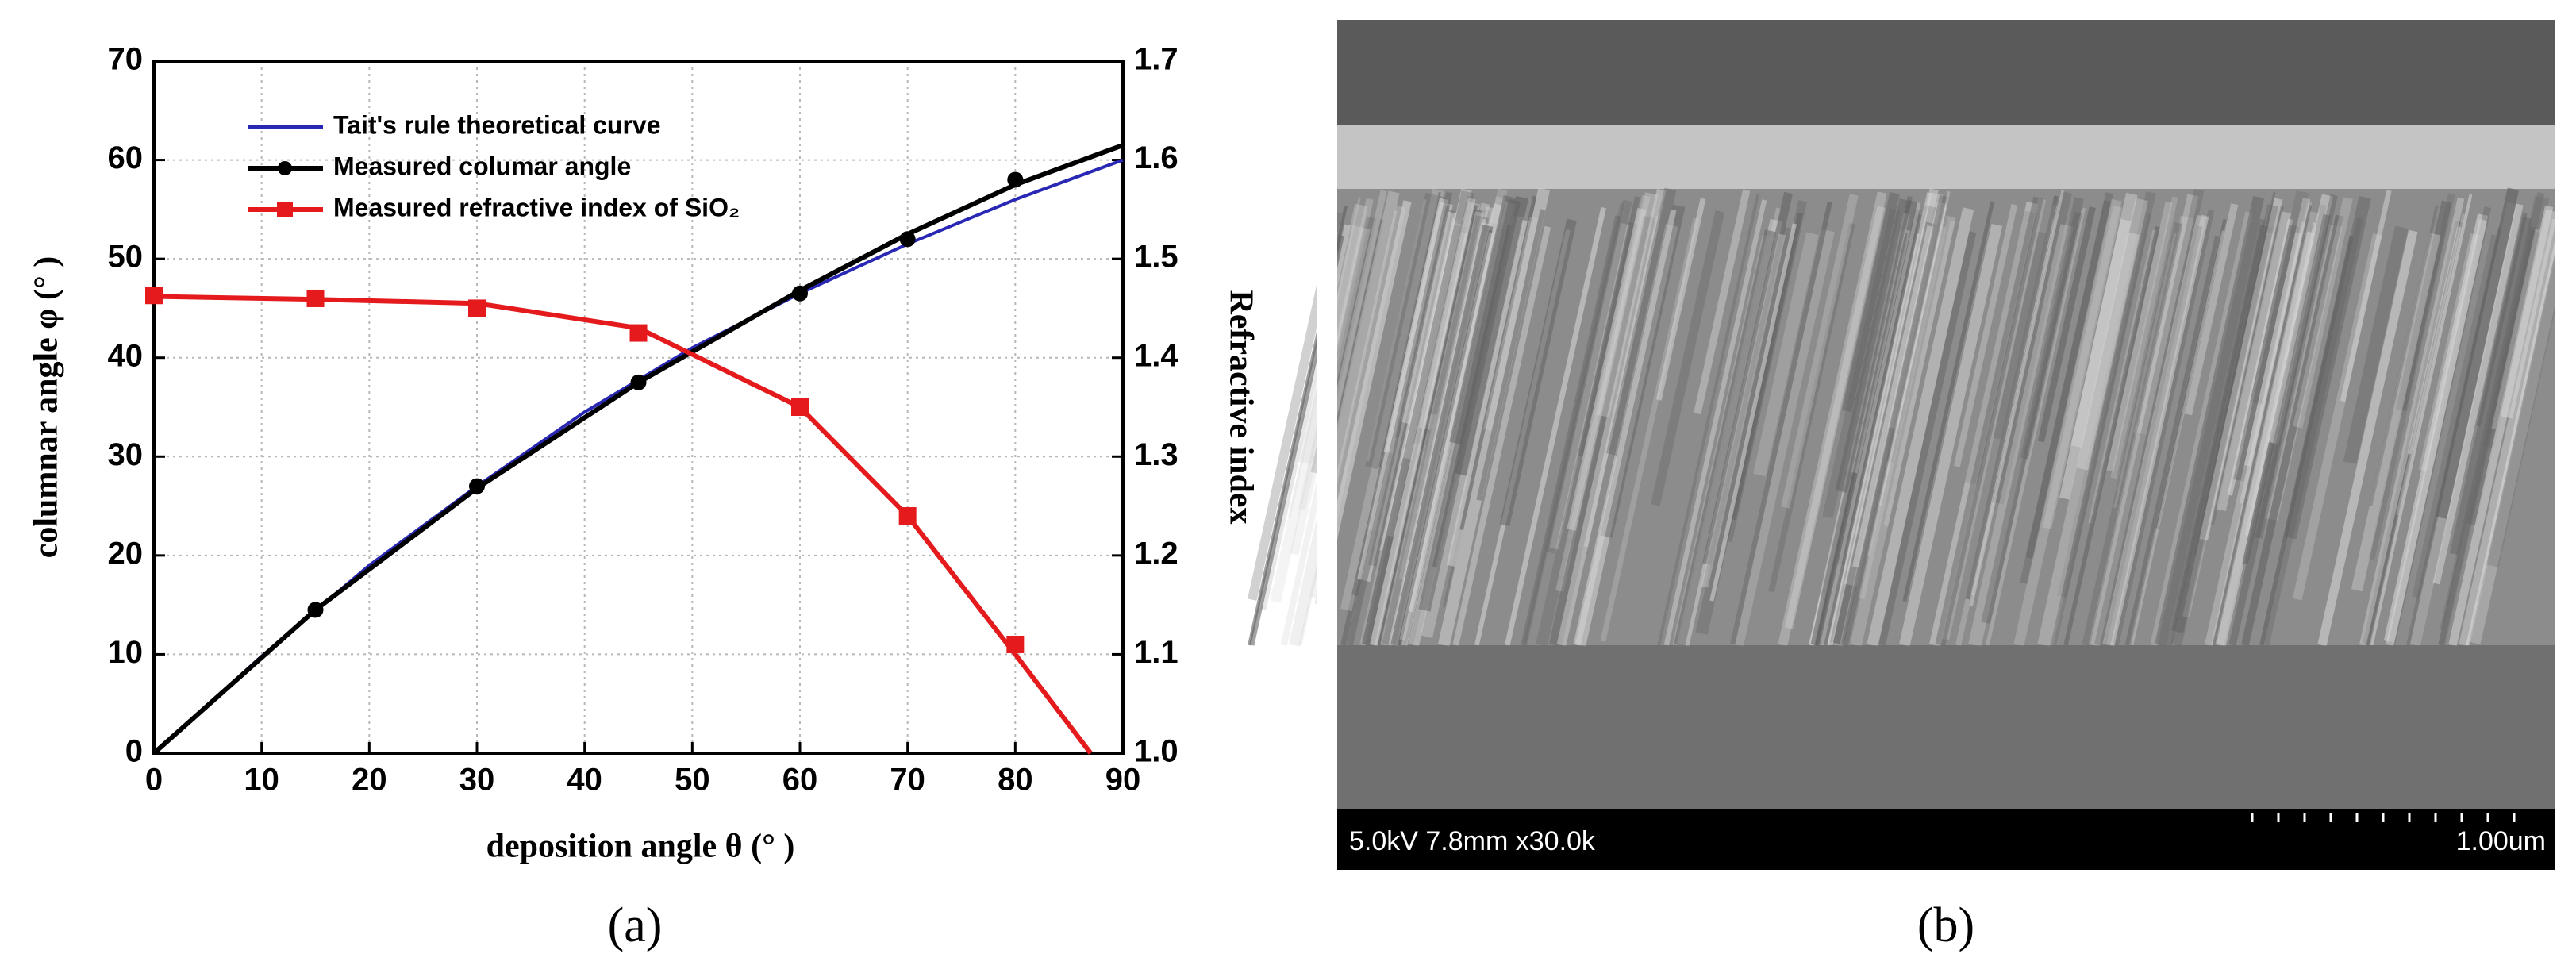 The image size is (2576, 977). Describe the element at coordinates (1156, 653) in the screenshot. I see `y2-tick-label: 1.1` at that location.